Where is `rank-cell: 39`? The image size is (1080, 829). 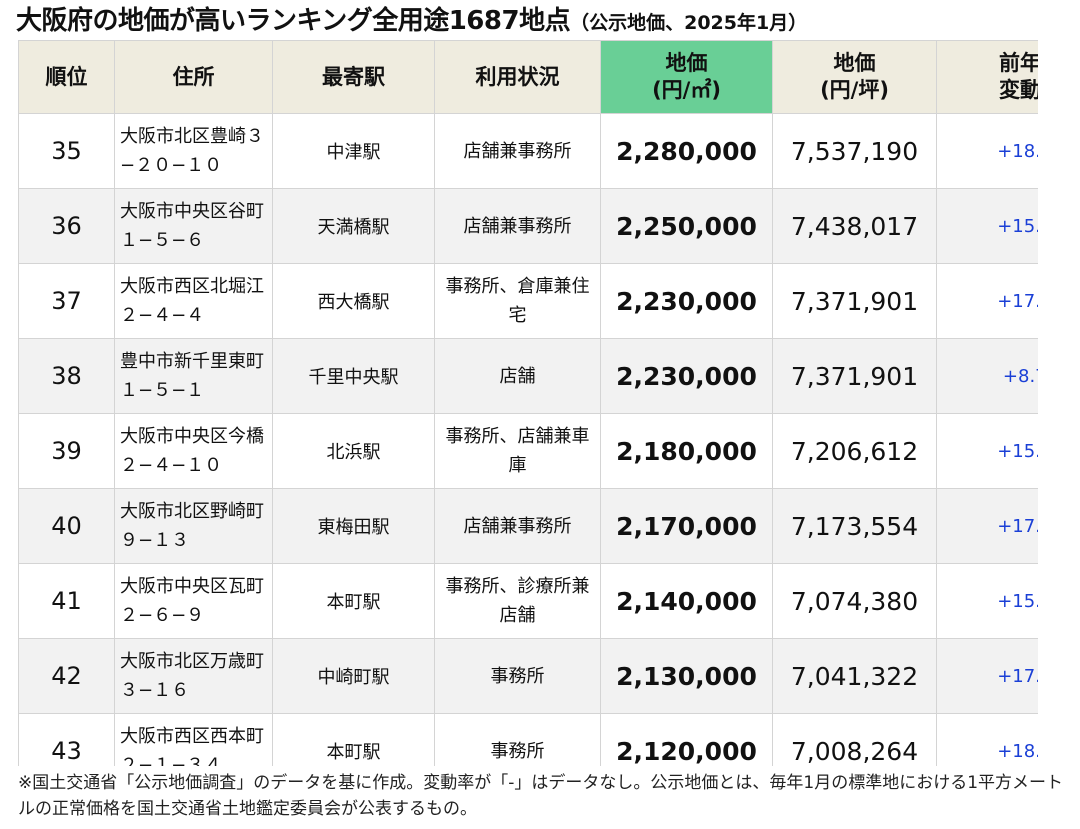
rank-cell: 39 is located at coordinates (66, 451).